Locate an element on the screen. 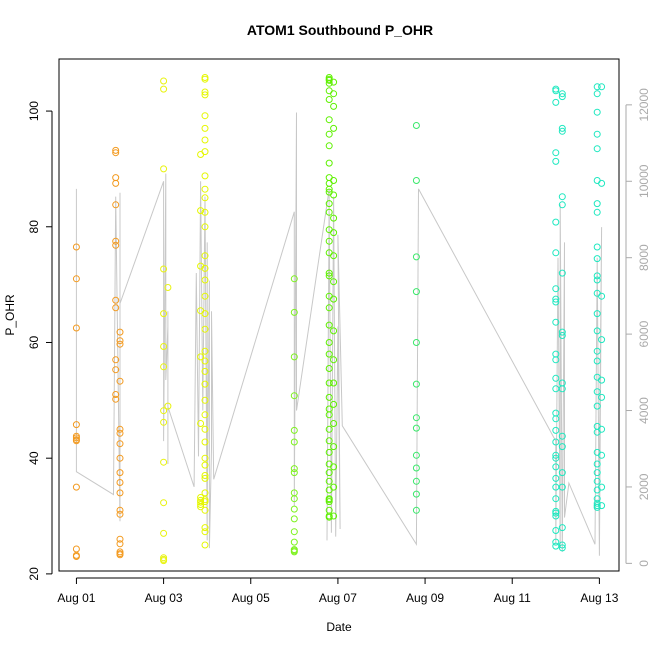  y-axis-label: P_OHR is located at coordinates (10, 315).